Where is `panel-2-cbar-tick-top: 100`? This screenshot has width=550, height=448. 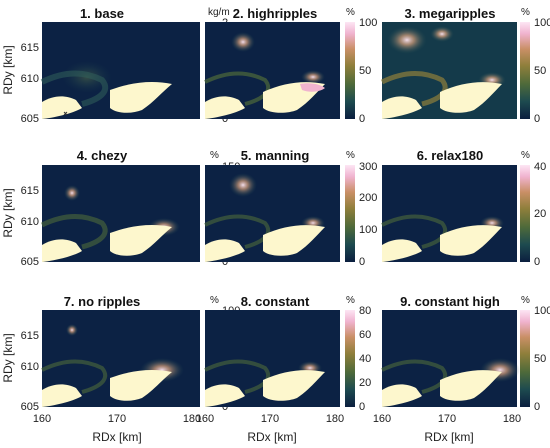
panel-2-cbar-tick-top: 100 is located at coordinates (368, 23).